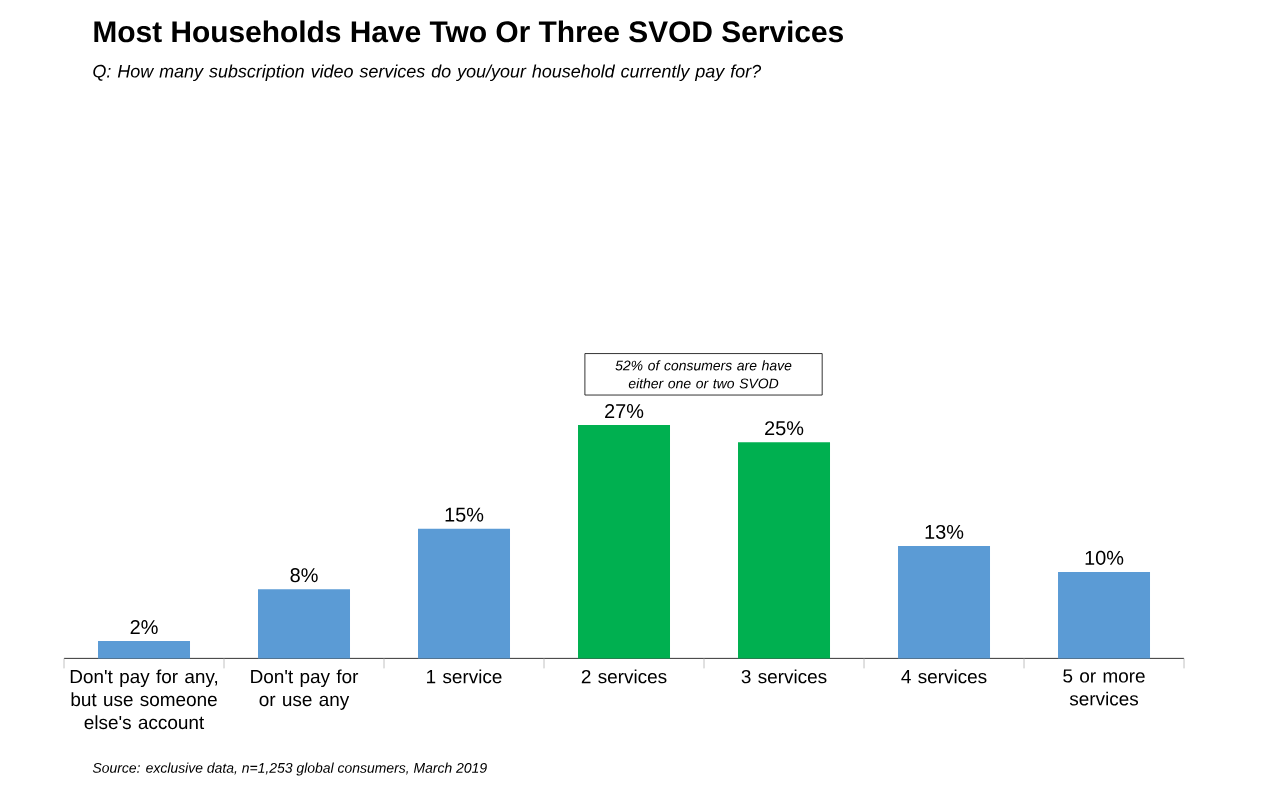 The height and width of the screenshot is (788, 1266). I want to click on data-label: 2%, so click(144, 627).